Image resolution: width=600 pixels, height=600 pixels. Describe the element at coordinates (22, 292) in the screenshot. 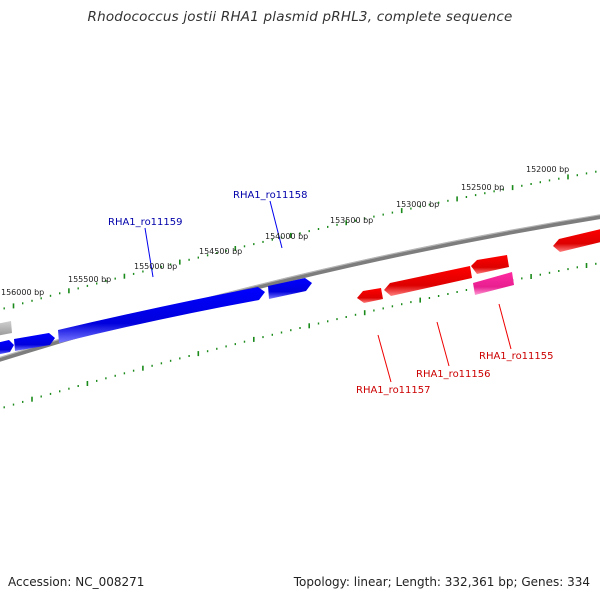

I see `ruler-label: 156000 bp` at that location.